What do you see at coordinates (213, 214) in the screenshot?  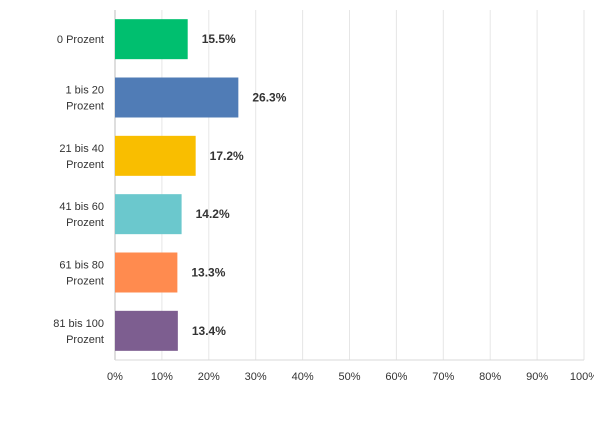 I see `value-label: 14.2%` at bounding box center [213, 214].